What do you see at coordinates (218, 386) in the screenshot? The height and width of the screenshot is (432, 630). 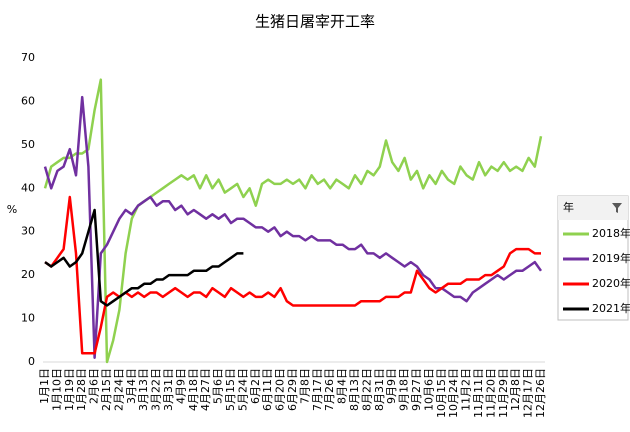 I see `x-tick-label: 5月6日` at bounding box center [218, 386].